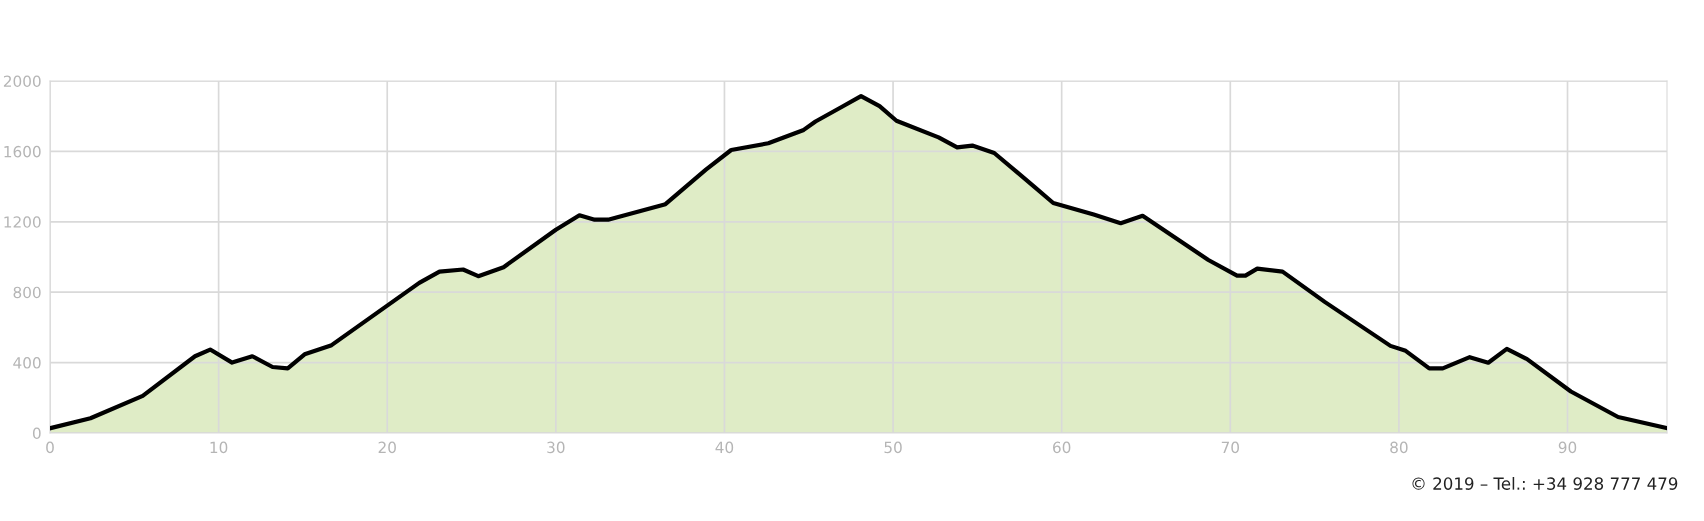  What do you see at coordinates (1567, 447) in the screenshot?
I see `x-tick-label: 90` at bounding box center [1567, 447].